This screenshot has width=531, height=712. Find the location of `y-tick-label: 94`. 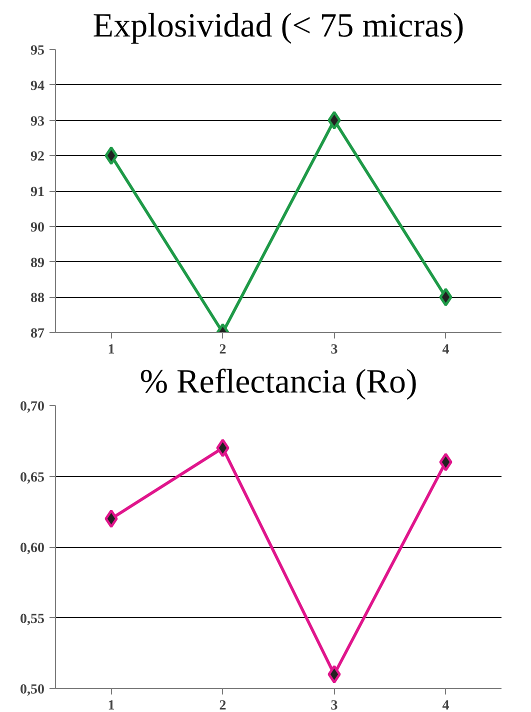

y-tick-label: 94 is located at coordinates (37, 86).